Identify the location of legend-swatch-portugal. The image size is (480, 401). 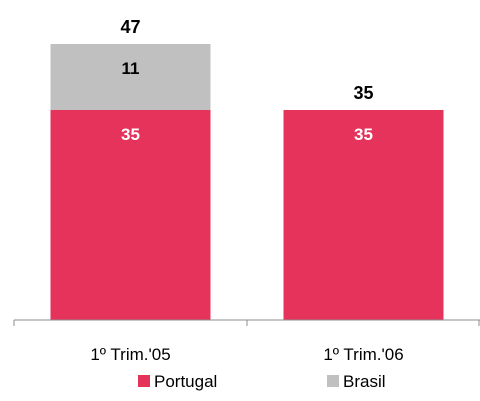
(144, 381).